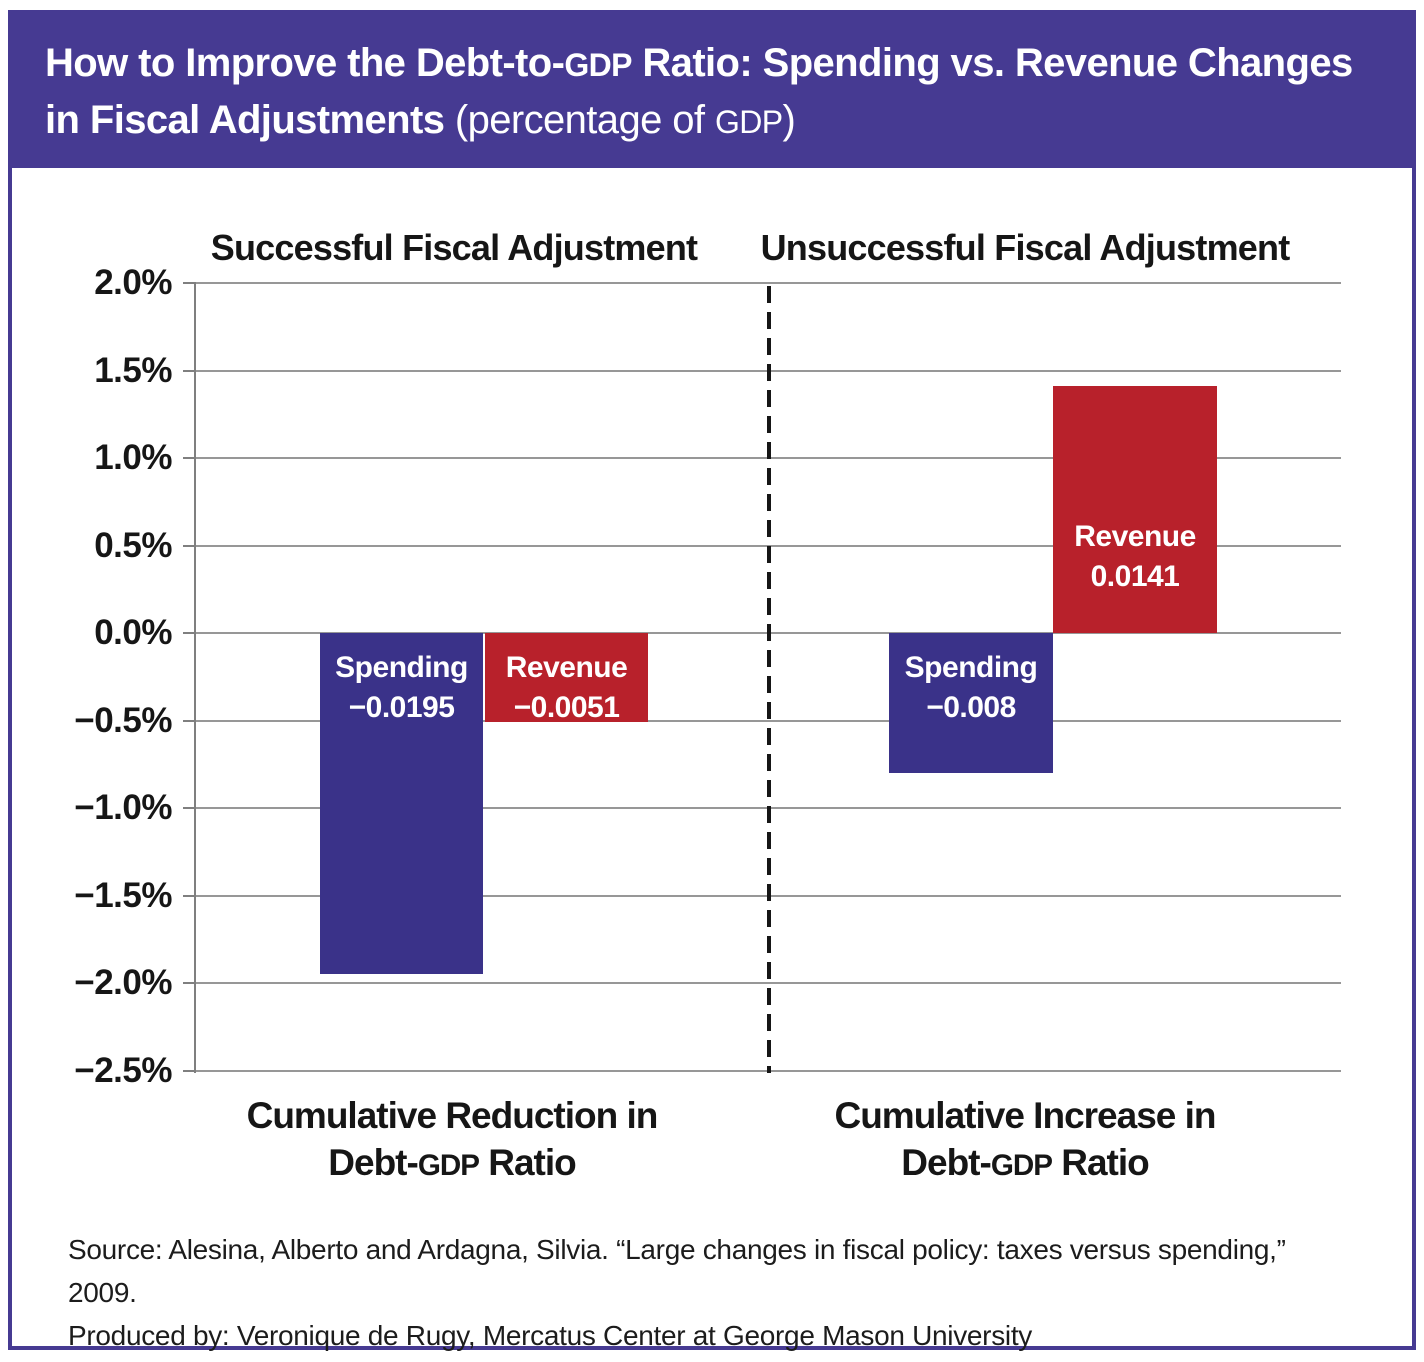  Describe the element at coordinates (1135, 509) in the screenshot. I see `bar-right-revenue` at that location.